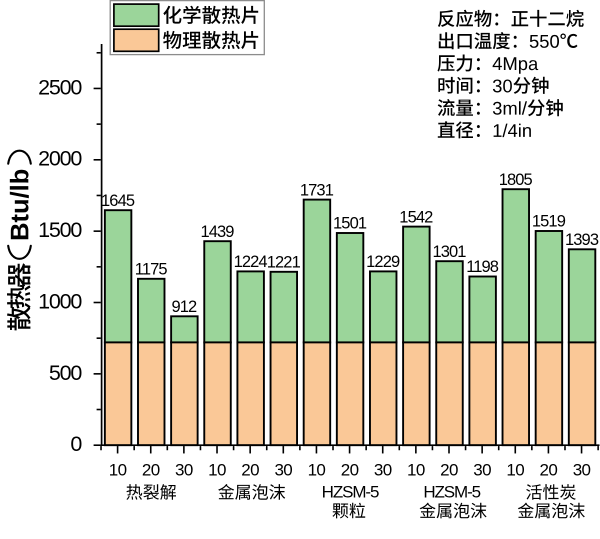 The image size is (600, 539). Describe the element at coordinates (350, 224) in the screenshot. I see `svg-text: 1501` at that location.